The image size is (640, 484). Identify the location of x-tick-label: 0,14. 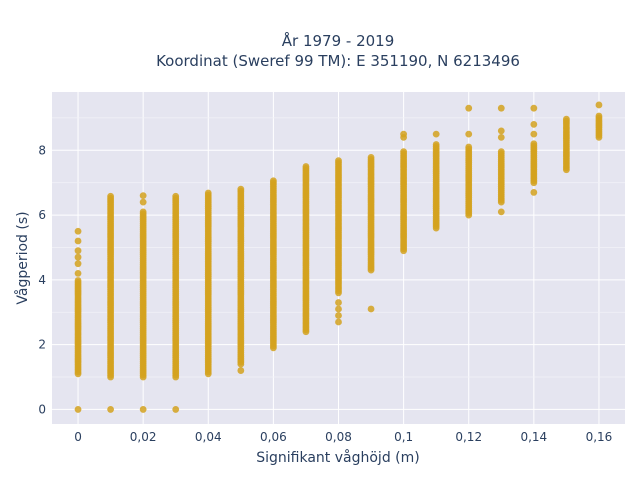
(533, 437).